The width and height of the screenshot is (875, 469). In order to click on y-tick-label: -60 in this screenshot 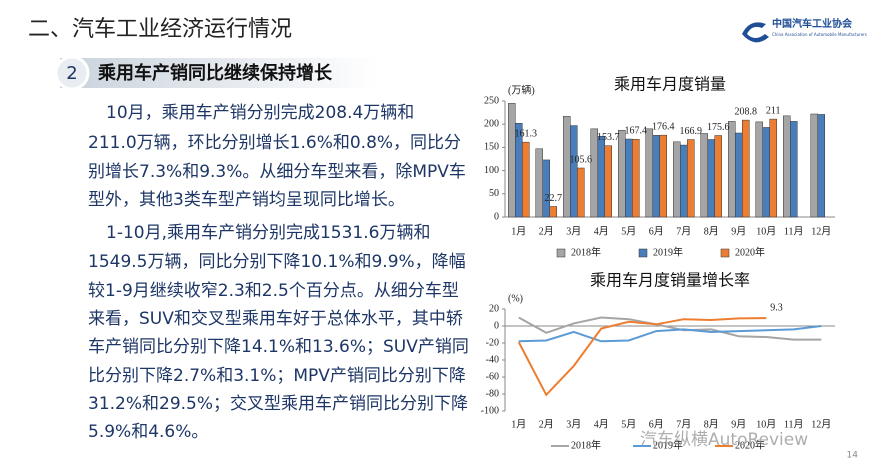, I will do `click(492, 376)`.